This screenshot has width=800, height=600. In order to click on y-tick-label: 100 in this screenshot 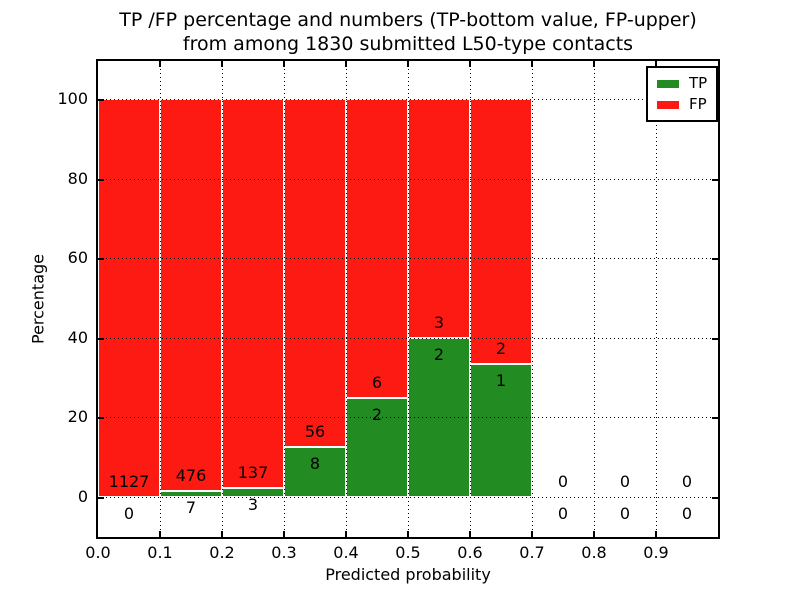, I will do `click(72, 98)`.